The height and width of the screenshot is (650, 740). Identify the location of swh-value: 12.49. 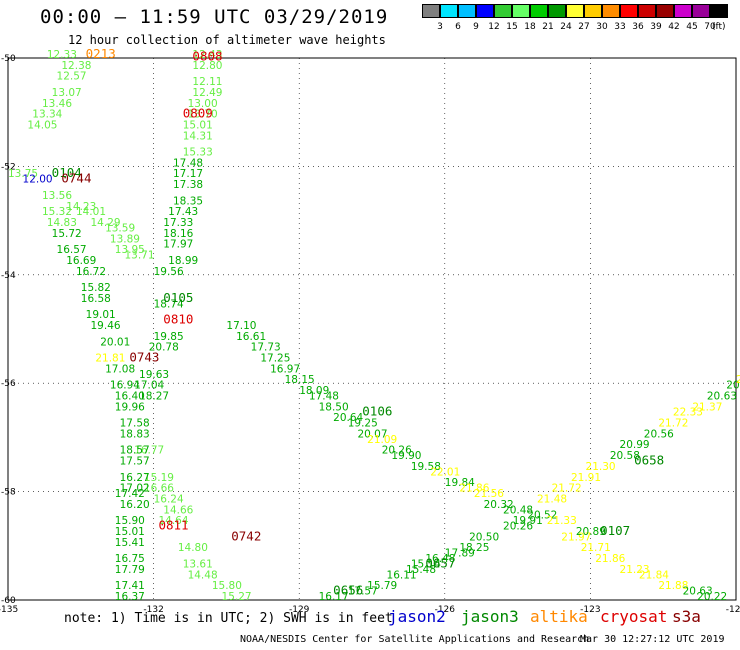
(207, 93).